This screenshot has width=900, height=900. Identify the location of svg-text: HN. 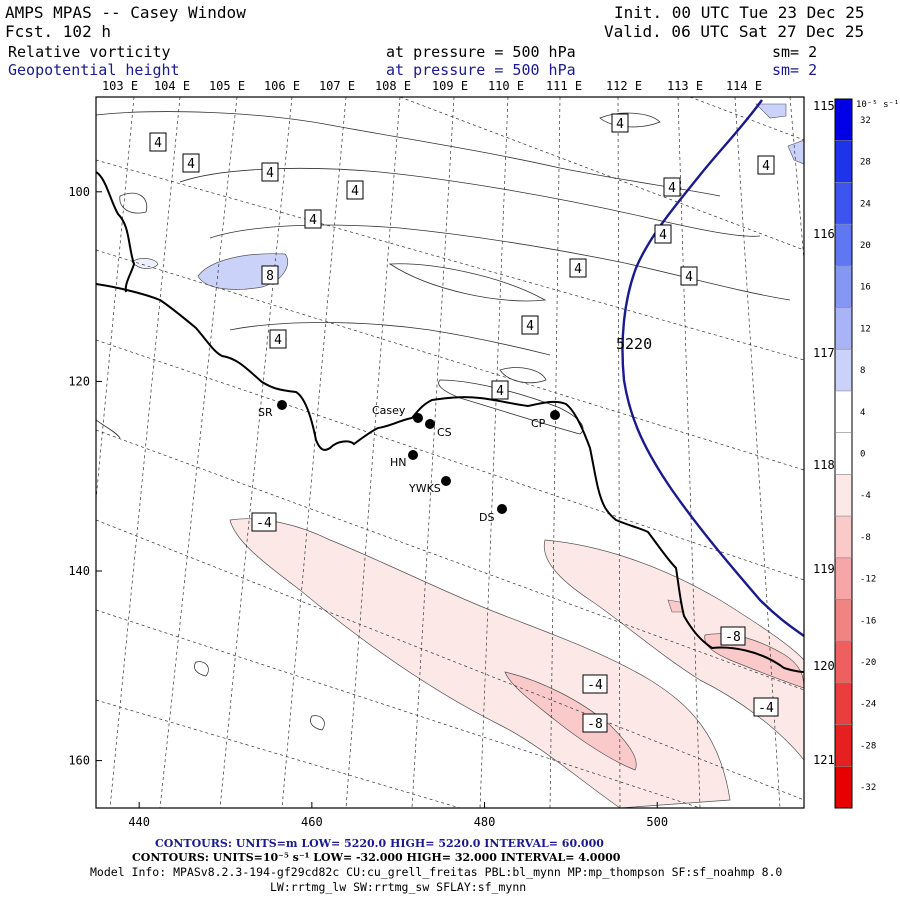
(398, 462).